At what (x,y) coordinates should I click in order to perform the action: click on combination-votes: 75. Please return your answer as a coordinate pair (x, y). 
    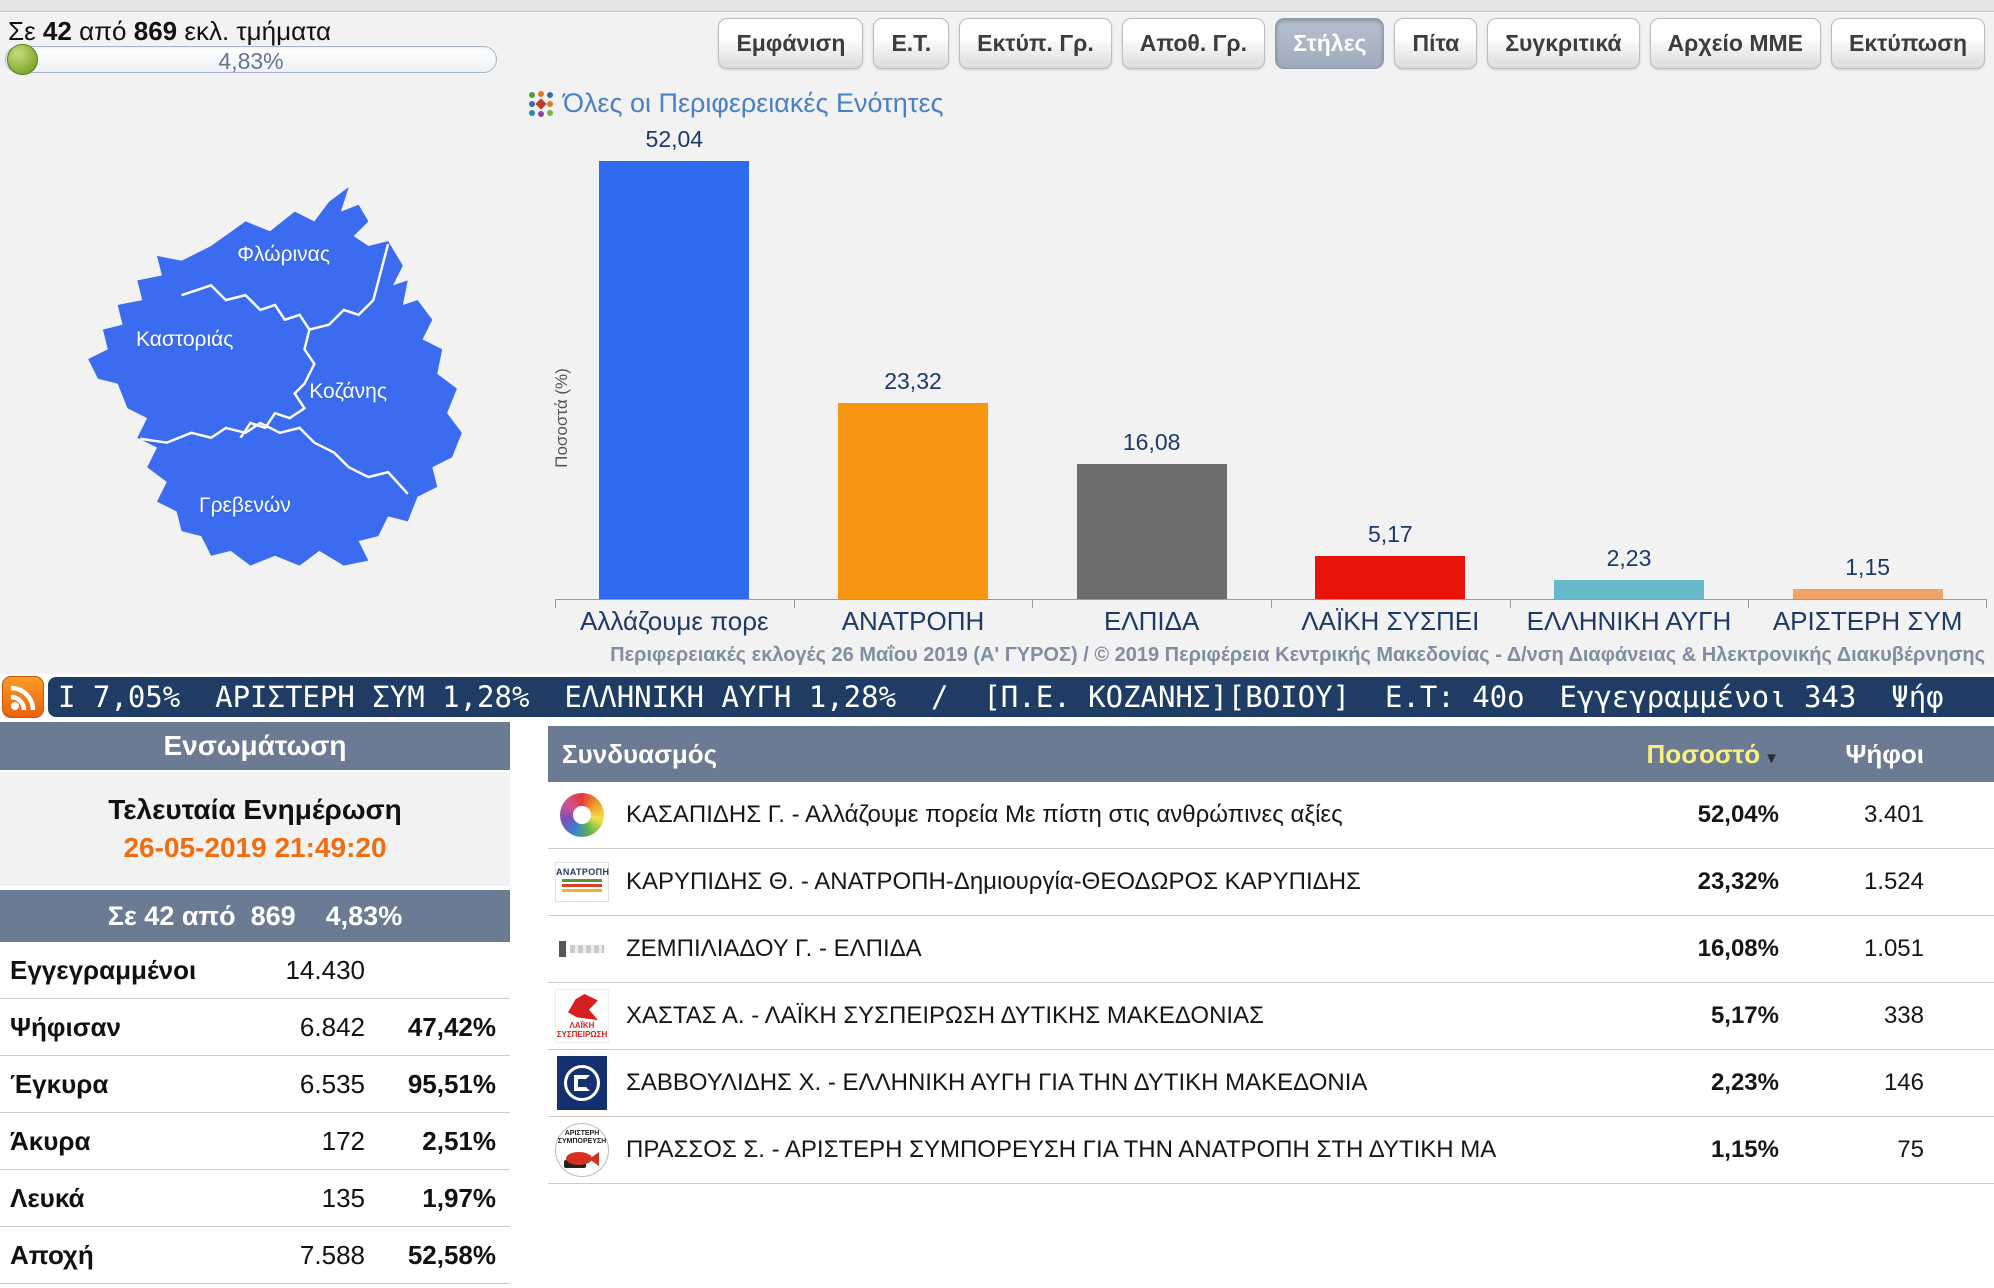
    Looking at the image, I should click on (1910, 1149).